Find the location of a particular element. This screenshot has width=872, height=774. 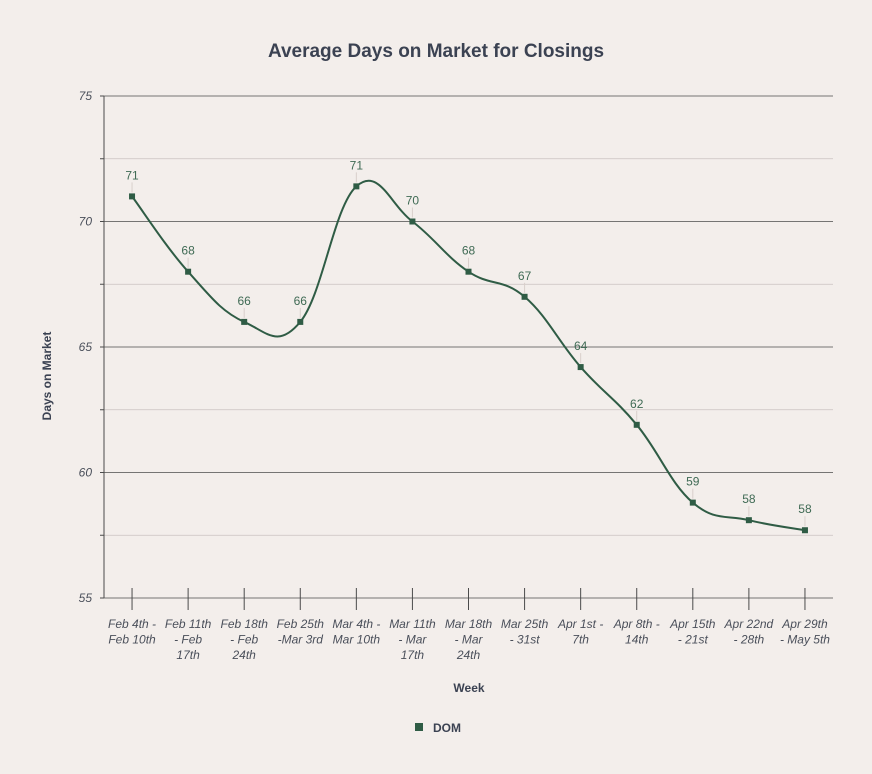

y-tick-label: 60 is located at coordinates (86, 473).